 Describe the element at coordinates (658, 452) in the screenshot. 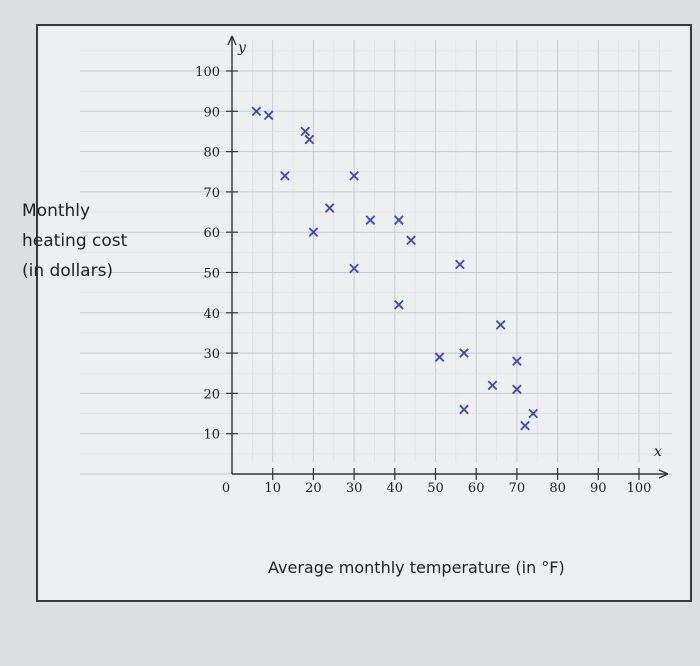

I see `x-axis-variable: x` at that location.